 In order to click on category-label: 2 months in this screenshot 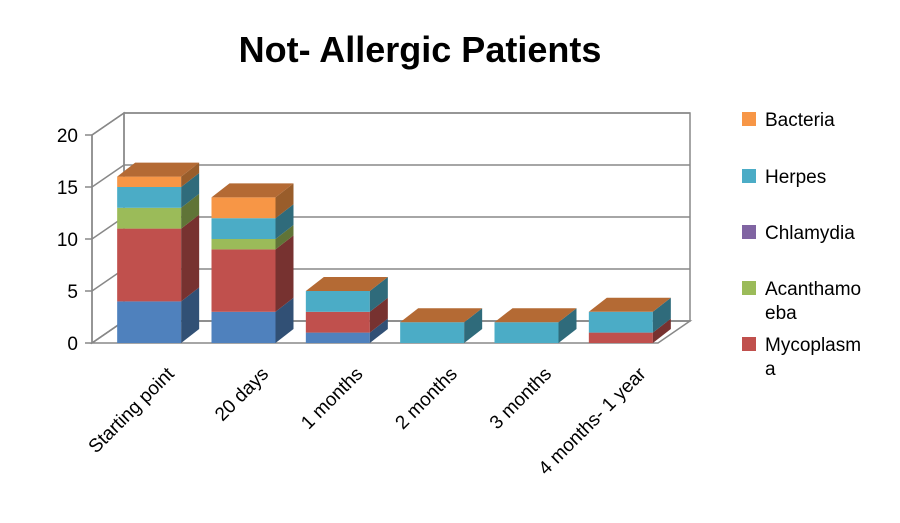, I will do `click(427, 399)`.